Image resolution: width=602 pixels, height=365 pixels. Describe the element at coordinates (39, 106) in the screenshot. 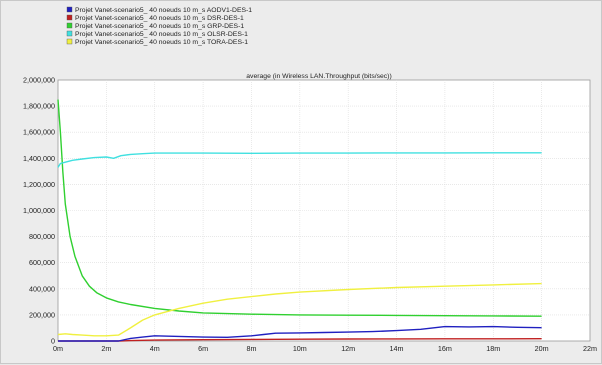

I see `y-tick-label: 1,800,000` at that location.